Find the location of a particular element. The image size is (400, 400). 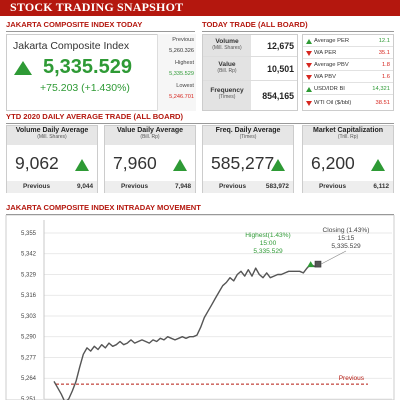

card-footer: Previous 6,112 is located at coordinates (348, 187).